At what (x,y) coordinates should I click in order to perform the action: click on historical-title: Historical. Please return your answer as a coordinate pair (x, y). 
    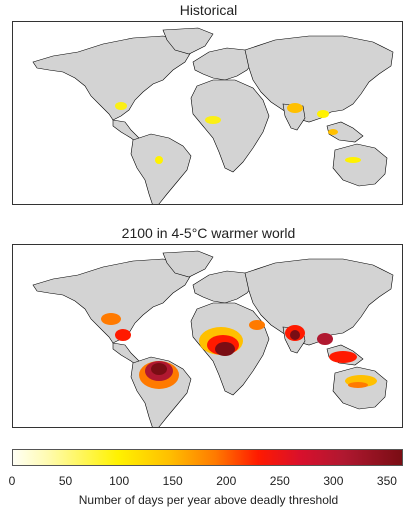
    Looking at the image, I should click on (208, 10).